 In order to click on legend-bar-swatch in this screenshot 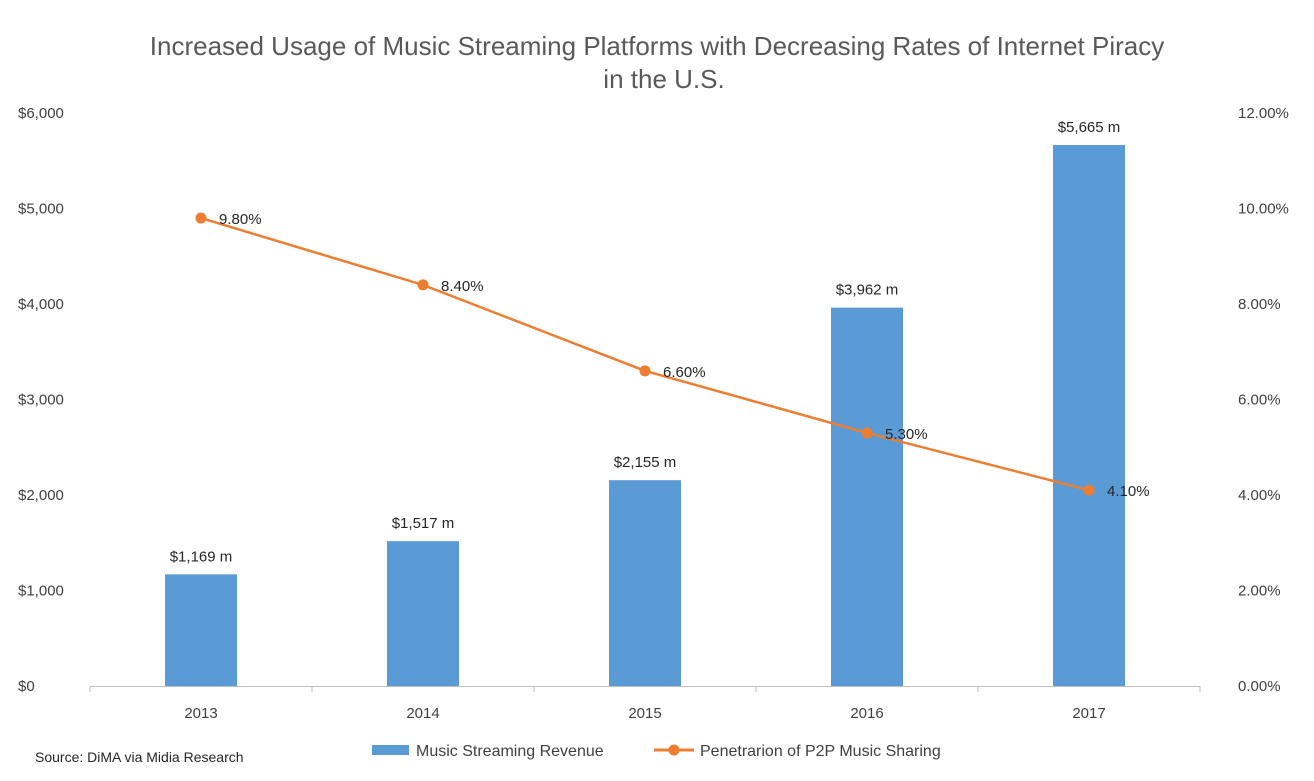, I will do `click(390, 750)`.